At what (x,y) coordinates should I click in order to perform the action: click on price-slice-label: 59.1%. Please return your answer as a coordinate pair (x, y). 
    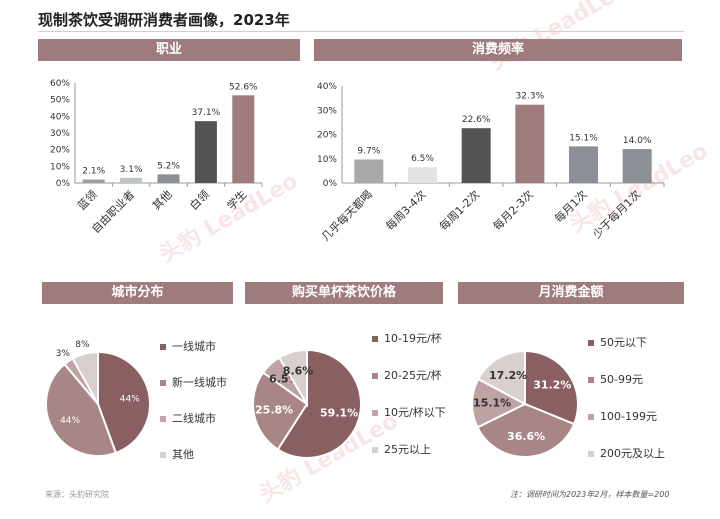
    Looking at the image, I should click on (339, 412).